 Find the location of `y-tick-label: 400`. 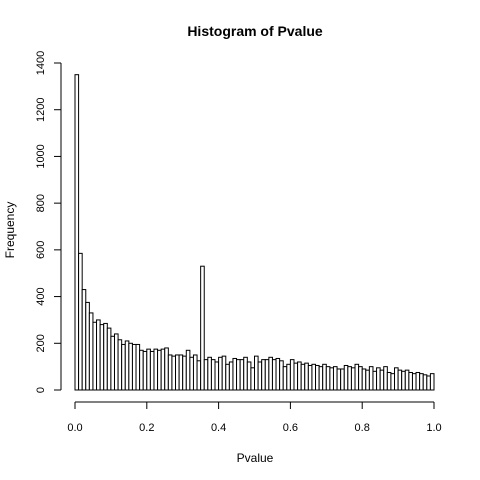

y-tick-label: 400 is located at coordinates (41, 296).